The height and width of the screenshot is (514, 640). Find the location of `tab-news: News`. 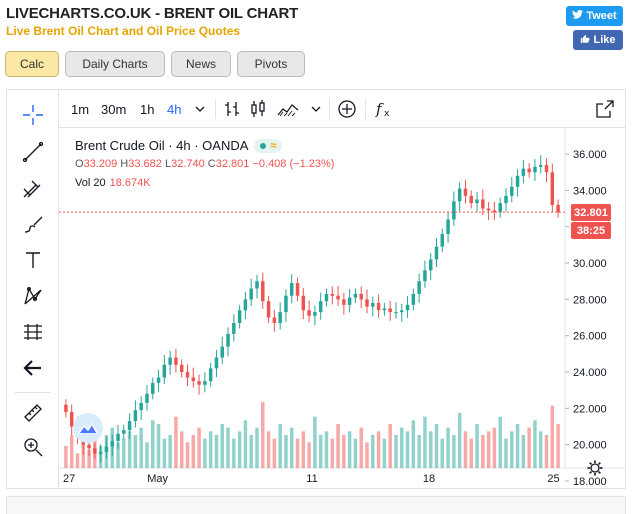

tab-news: News is located at coordinates (201, 64).